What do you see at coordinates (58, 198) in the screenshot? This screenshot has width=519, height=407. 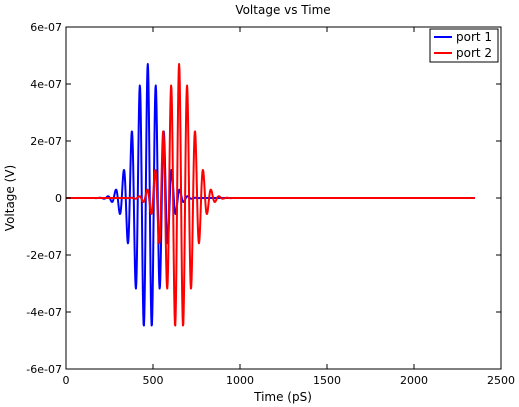 I see `y-tick-label: 0` at bounding box center [58, 198].